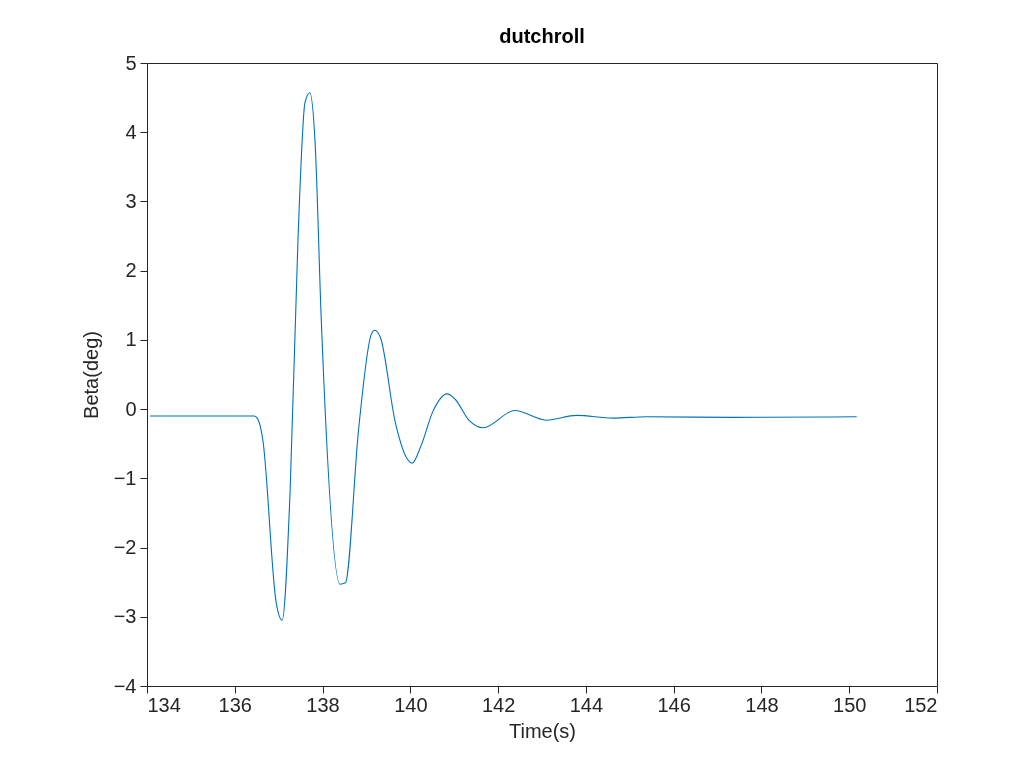 This screenshot has width=1030, height=773. What do you see at coordinates (131, 62) in the screenshot?
I see `y-tick-label: 5` at bounding box center [131, 62].